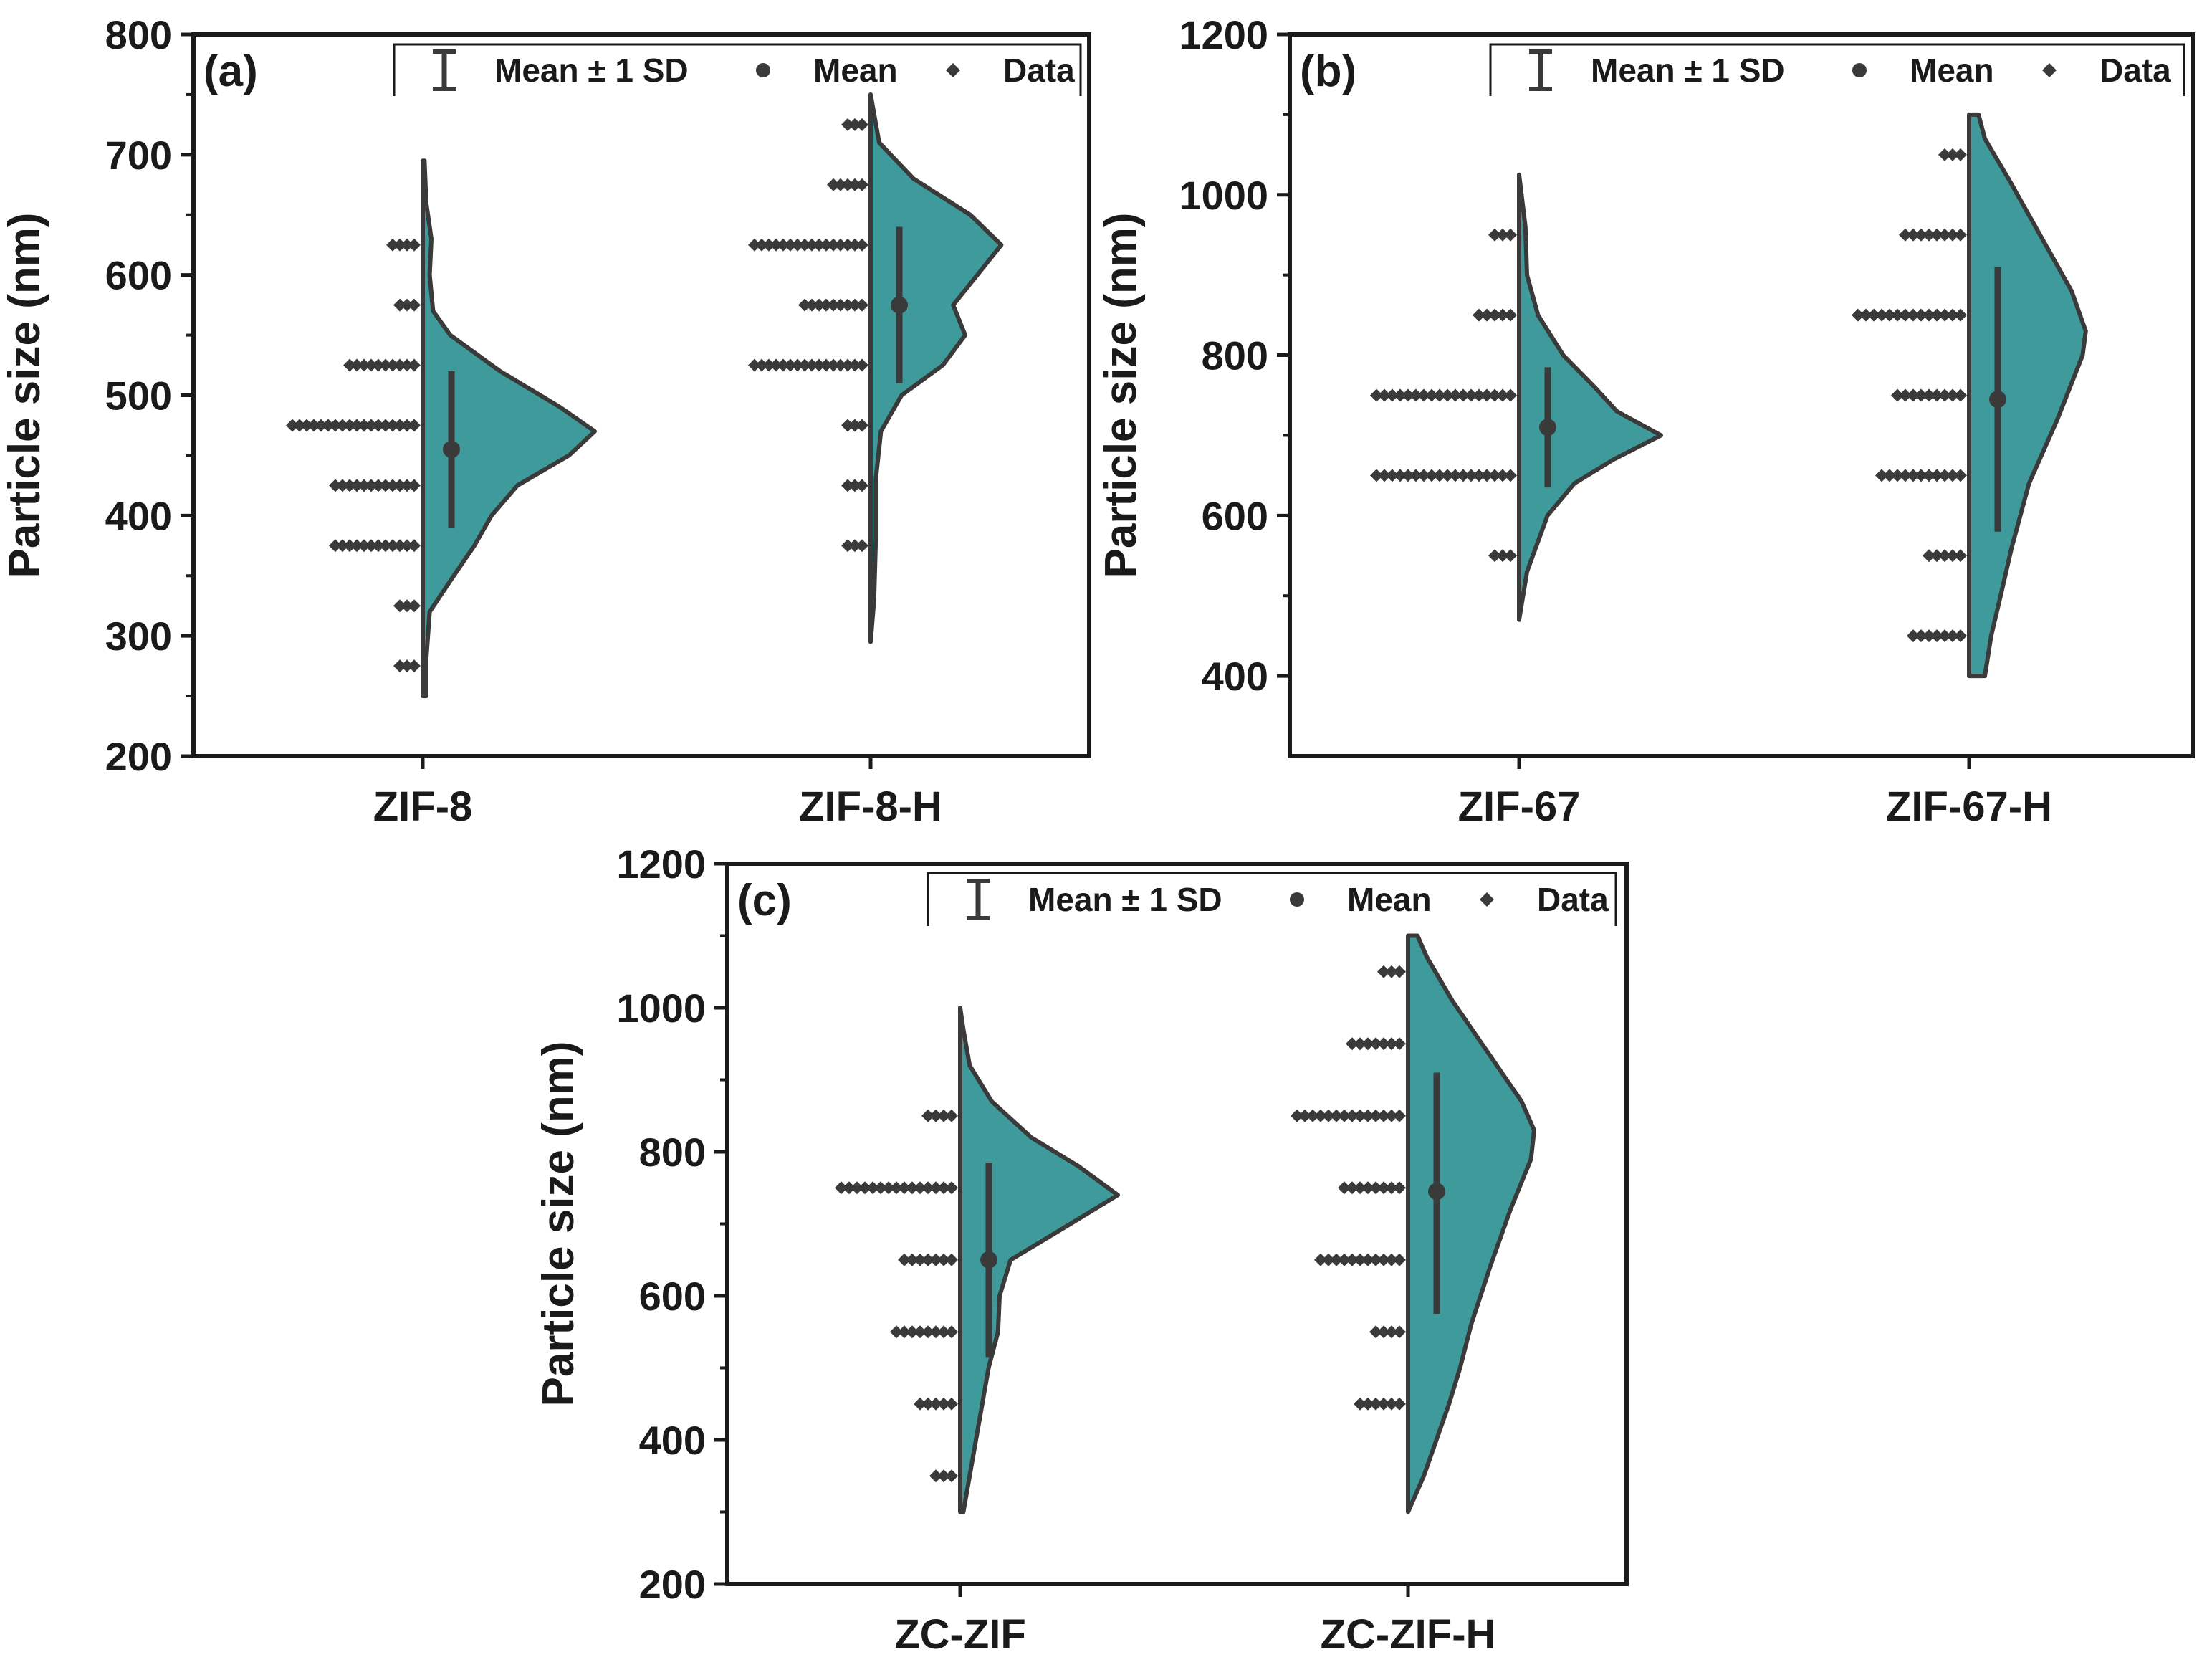 This screenshot has height=1670, width=2212. Describe the element at coordinates (1860, 70) in the screenshot. I see `legend-mean-icon` at that location.